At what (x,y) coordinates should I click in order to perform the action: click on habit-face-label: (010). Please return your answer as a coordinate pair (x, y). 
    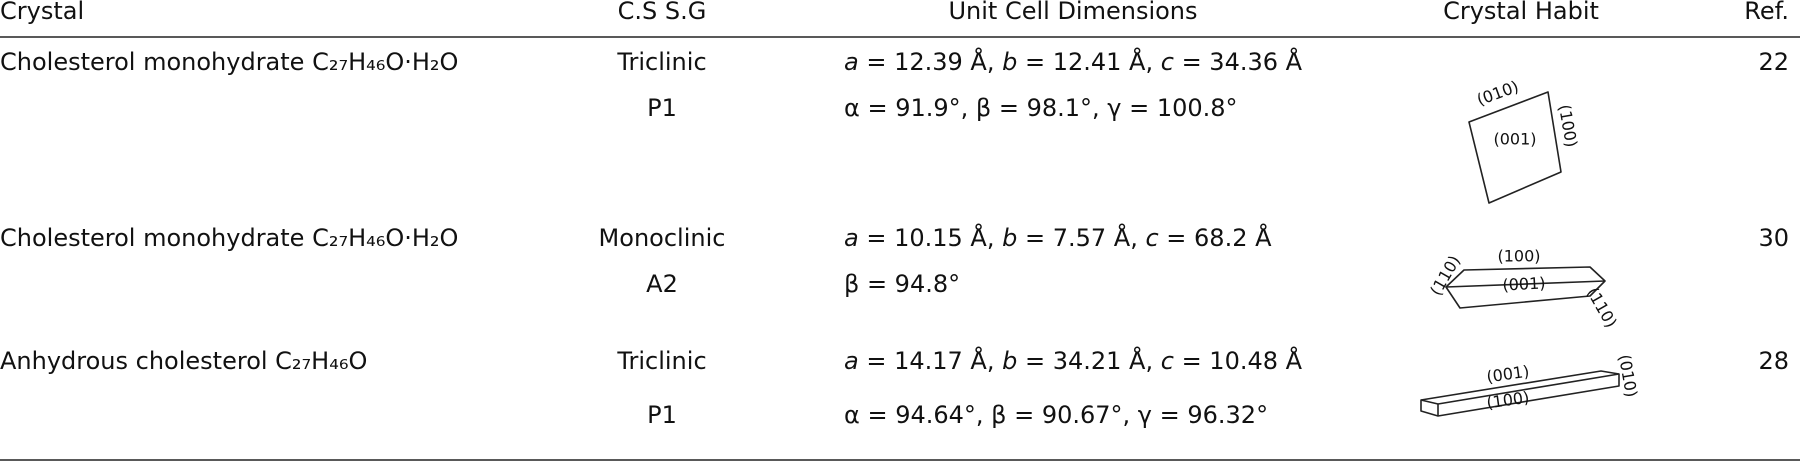
    Looking at the image, I should click on (1628, 376).